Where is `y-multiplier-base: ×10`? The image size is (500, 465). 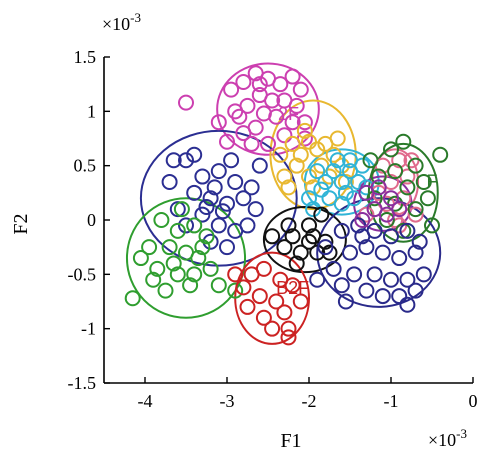
y-multiplier-base: ×10 is located at coordinates (116, 24).